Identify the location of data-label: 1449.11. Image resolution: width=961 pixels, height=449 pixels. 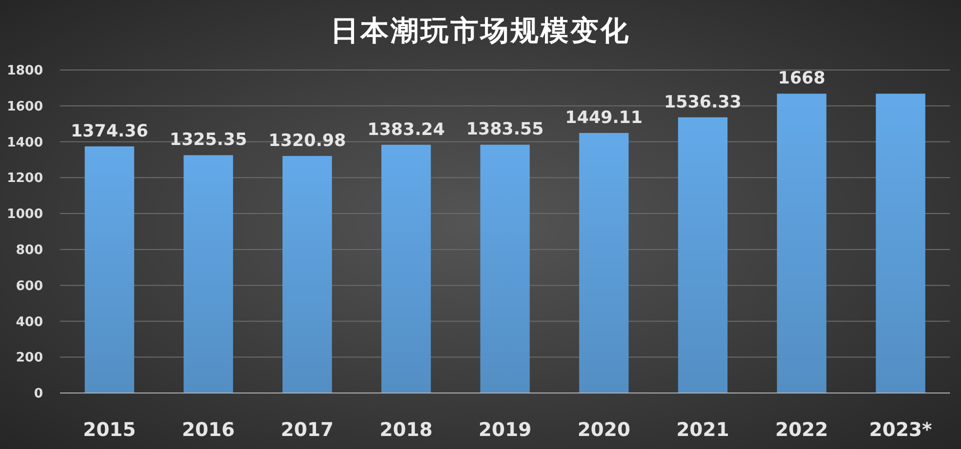
(604, 118).